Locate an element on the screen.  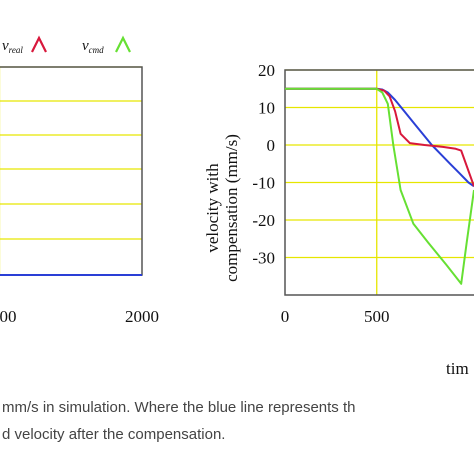
right-y-tick-label-5: -30 is located at coordinates (263, 258).